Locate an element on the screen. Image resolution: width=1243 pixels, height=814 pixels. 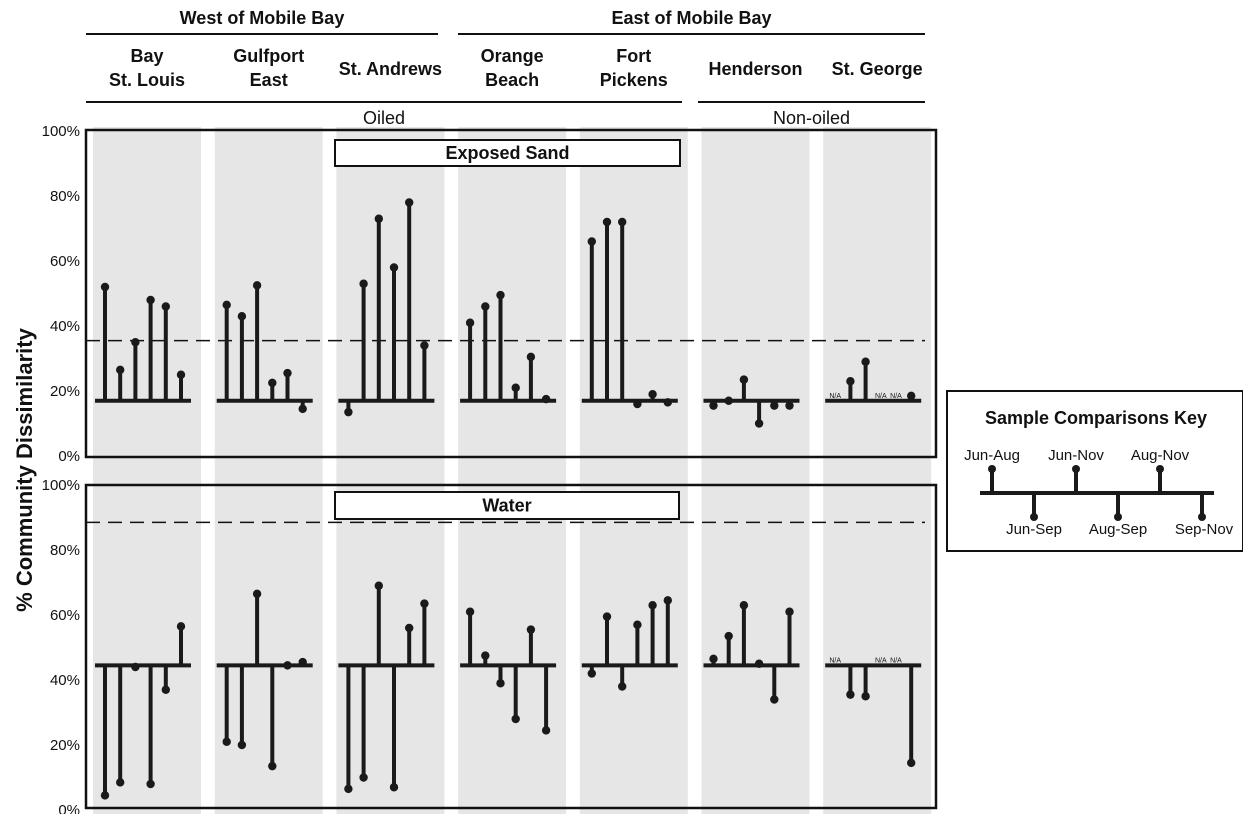
oiling-group-label: Oiled is located at coordinates (384, 118).